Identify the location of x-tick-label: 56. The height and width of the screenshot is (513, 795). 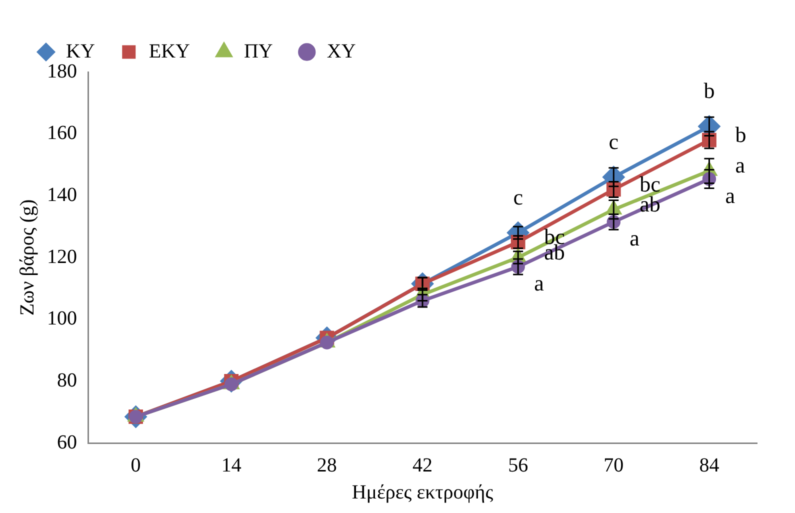
(518, 465).